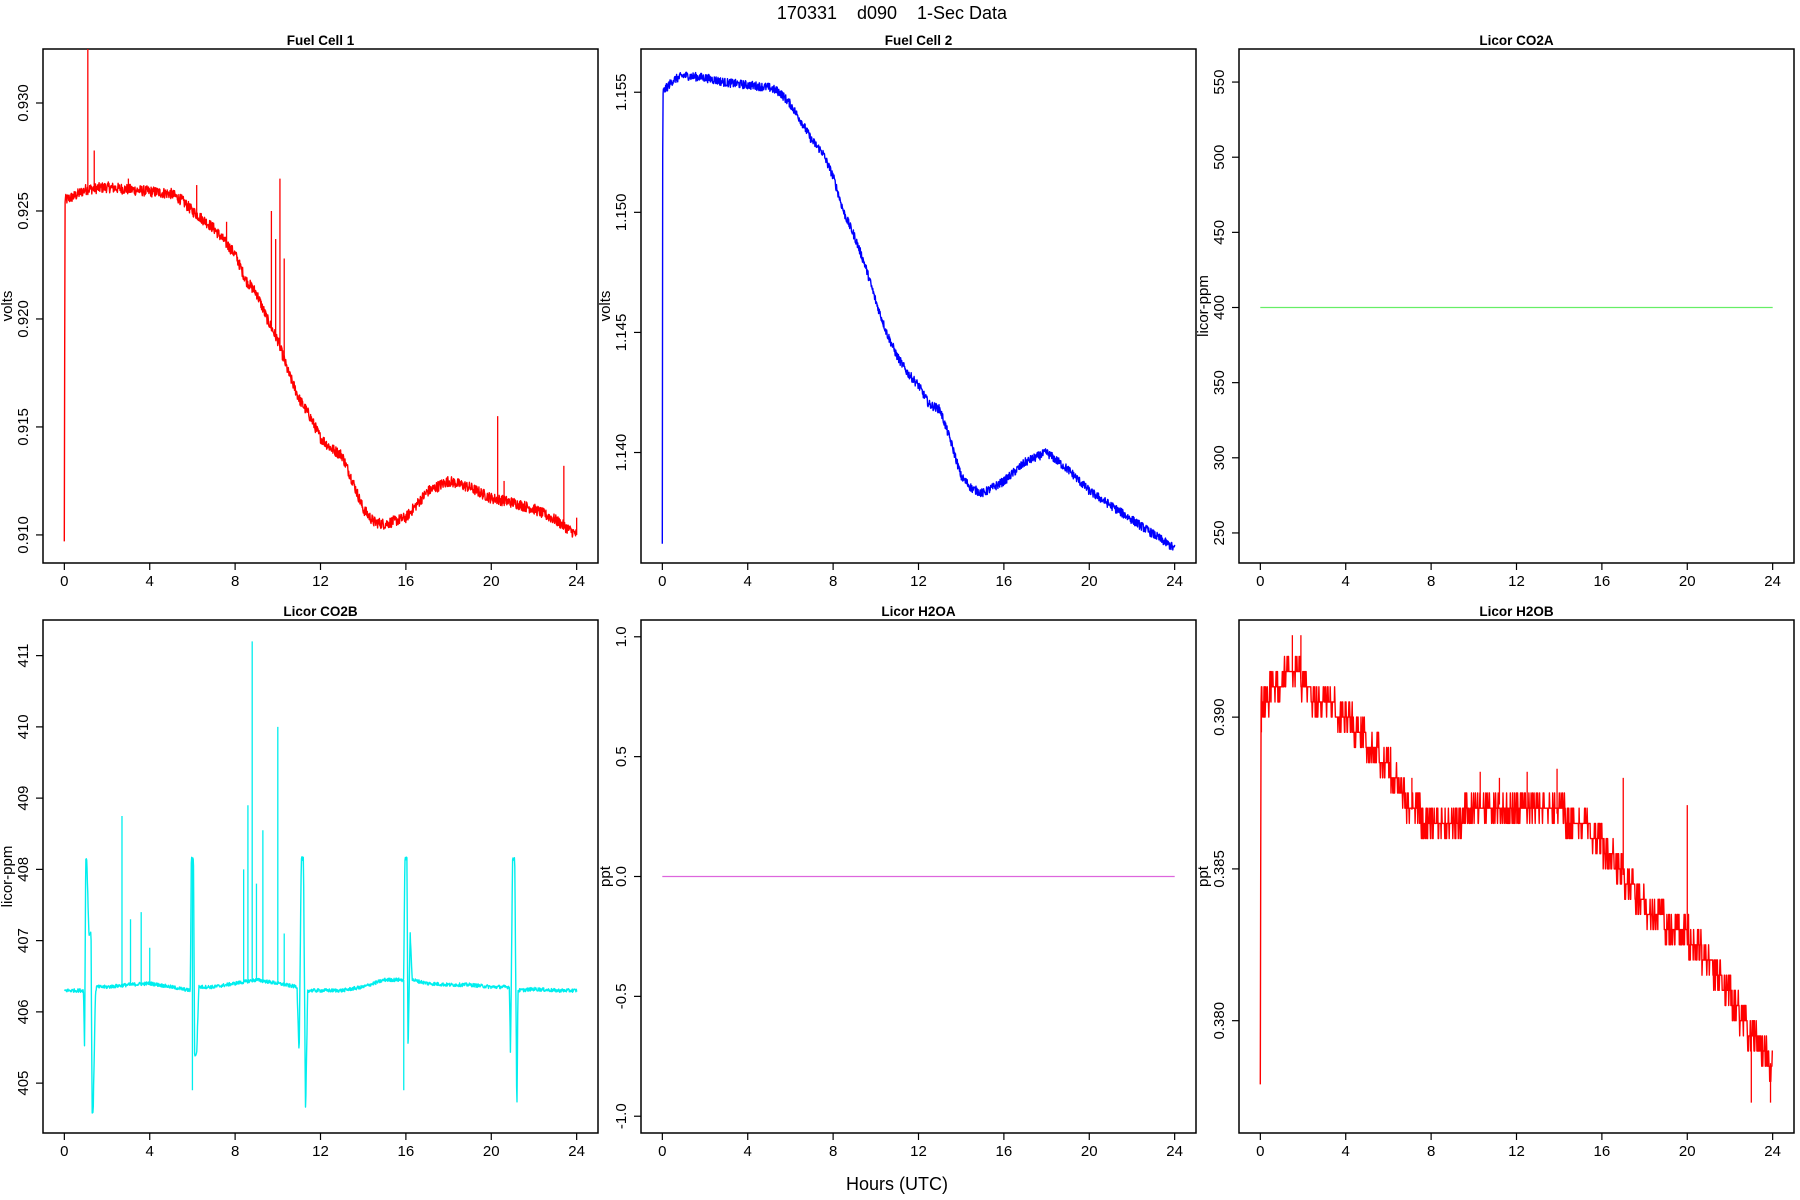 Image resolution: width=1800 pixels, height=1200 pixels. What do you see at coordinates (621, 1116) in the screenshot?
I see `y-tick-label: -1.0` at bounding box center [621, 1116].